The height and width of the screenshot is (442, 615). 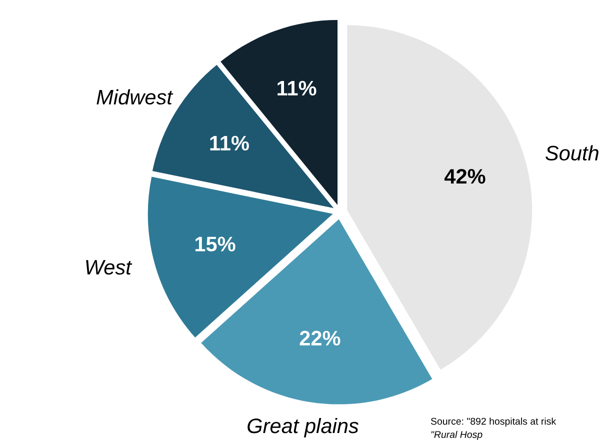 What do you see at coordinates (135, 97) in the screenshot?
I see `slice-label: Midwest` at bounding box center [135, 97].